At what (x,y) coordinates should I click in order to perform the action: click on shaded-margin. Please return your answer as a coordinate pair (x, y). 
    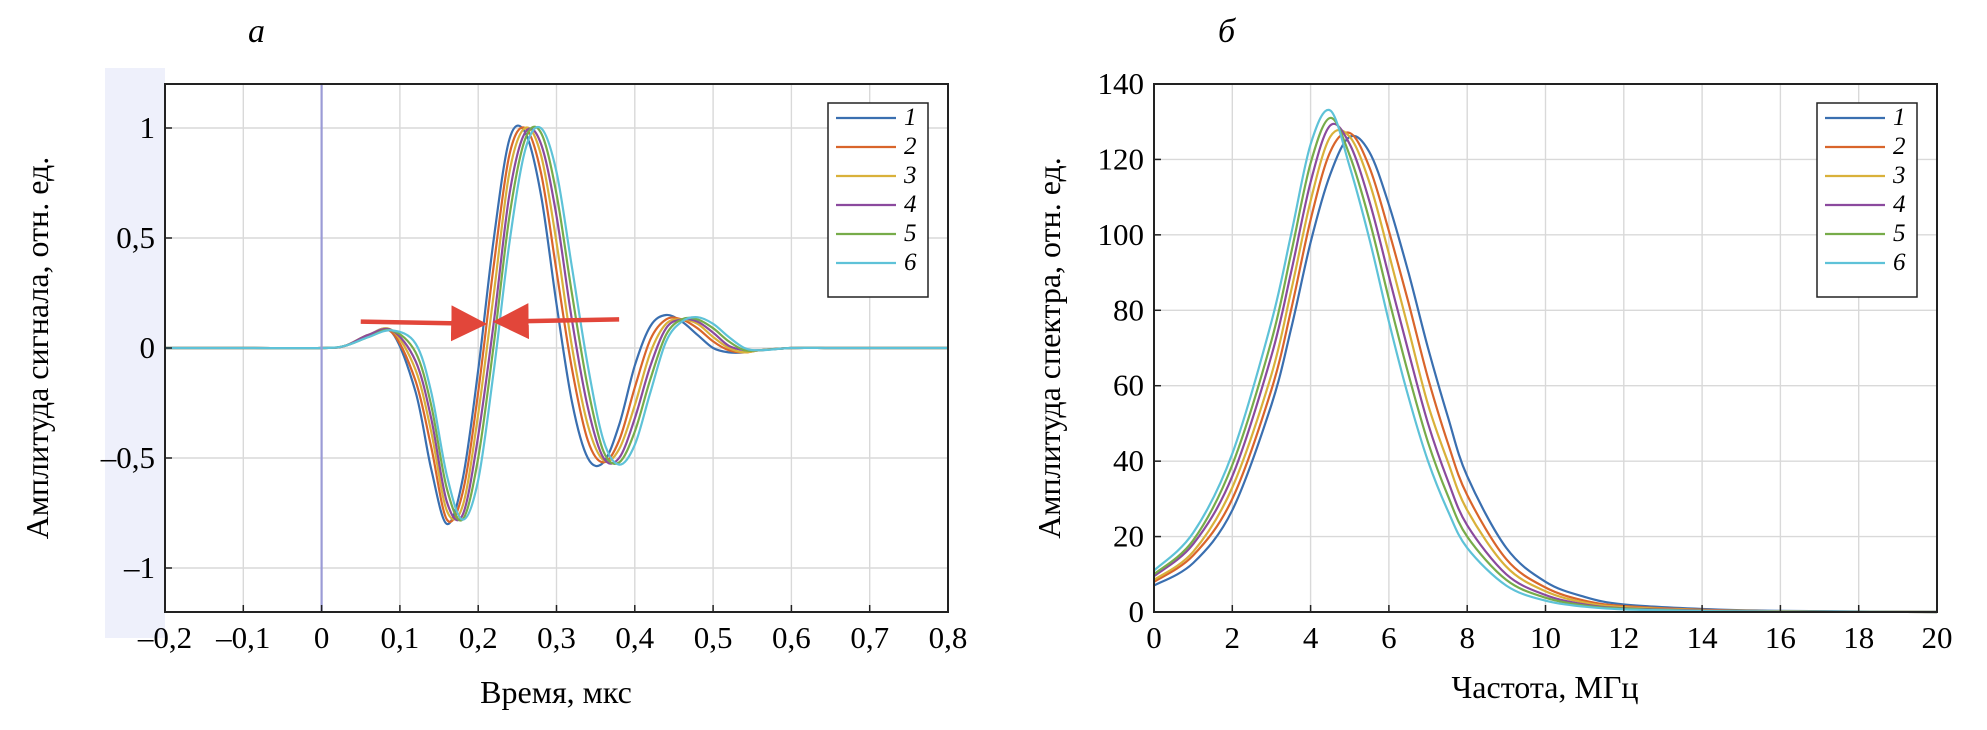
    Looking at the image, I should click on (135, 353).